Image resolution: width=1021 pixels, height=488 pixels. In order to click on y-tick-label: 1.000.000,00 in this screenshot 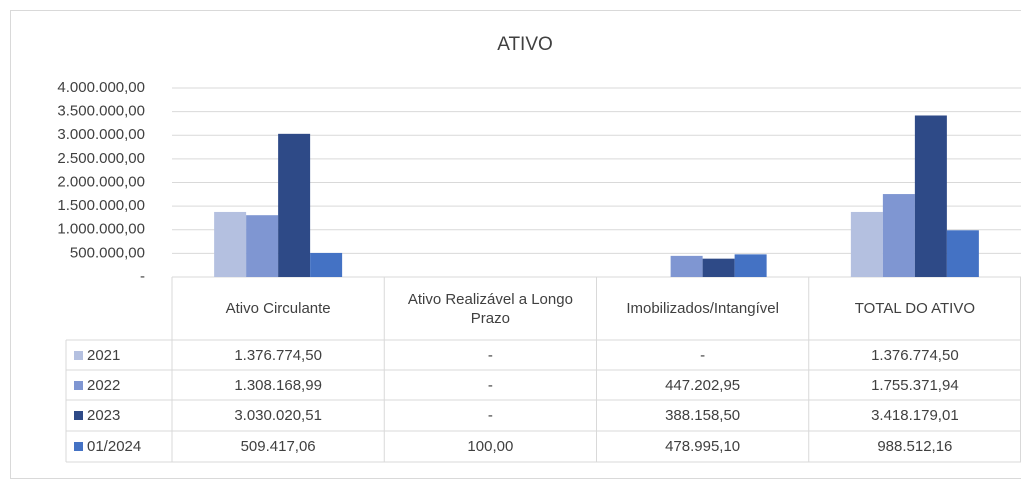, I will do `click(101, 229)`.